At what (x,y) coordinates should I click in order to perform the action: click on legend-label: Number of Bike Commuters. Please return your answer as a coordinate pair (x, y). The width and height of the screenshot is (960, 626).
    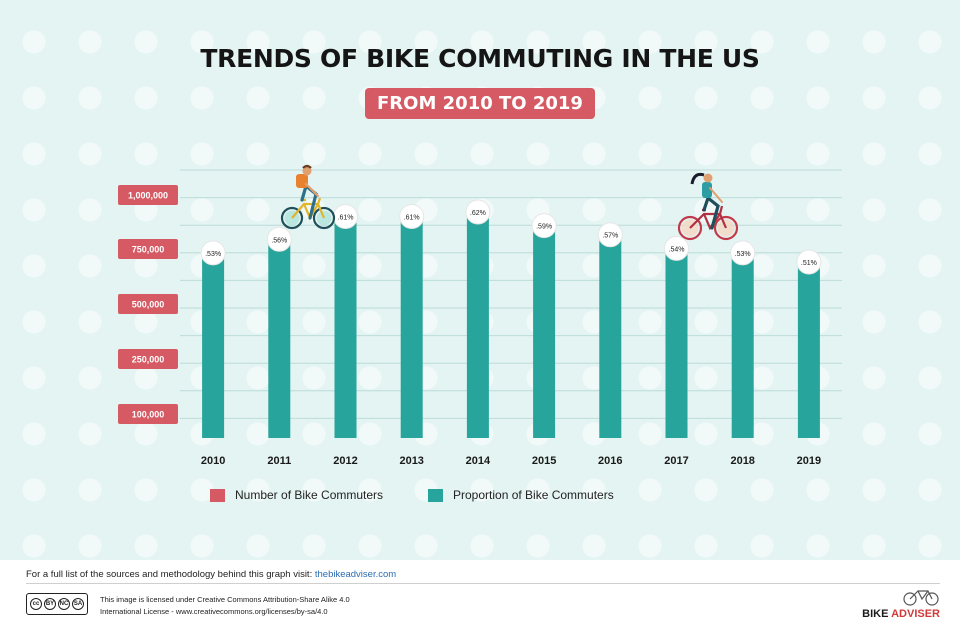
    Looking at the image, I should click on (309, 495).